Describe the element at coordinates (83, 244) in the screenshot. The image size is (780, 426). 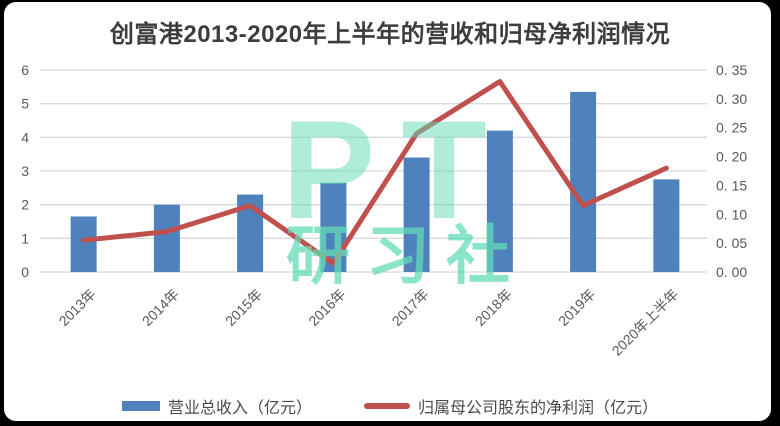
I see `bar-2013年` at that location.